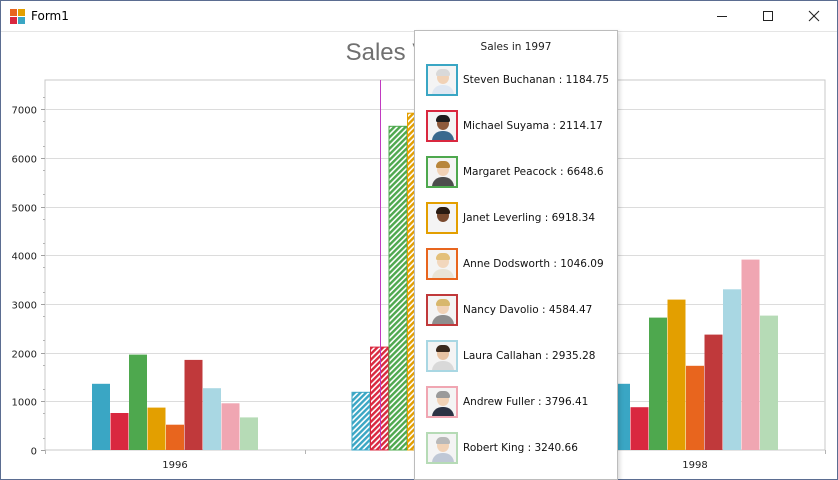 This screenshot has height=480, width=838. Describe the element at coordinates (34, 452) in the screenshot. I see `y-tick-label: 0` at that location.